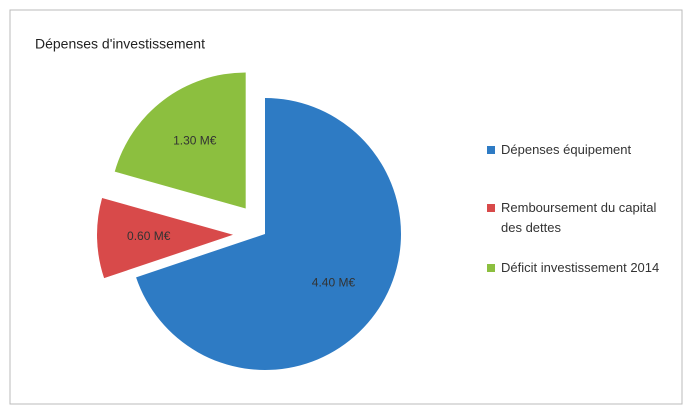  I want to click on legend-item: Remboursement du capital des dettes, so click(582, 218).